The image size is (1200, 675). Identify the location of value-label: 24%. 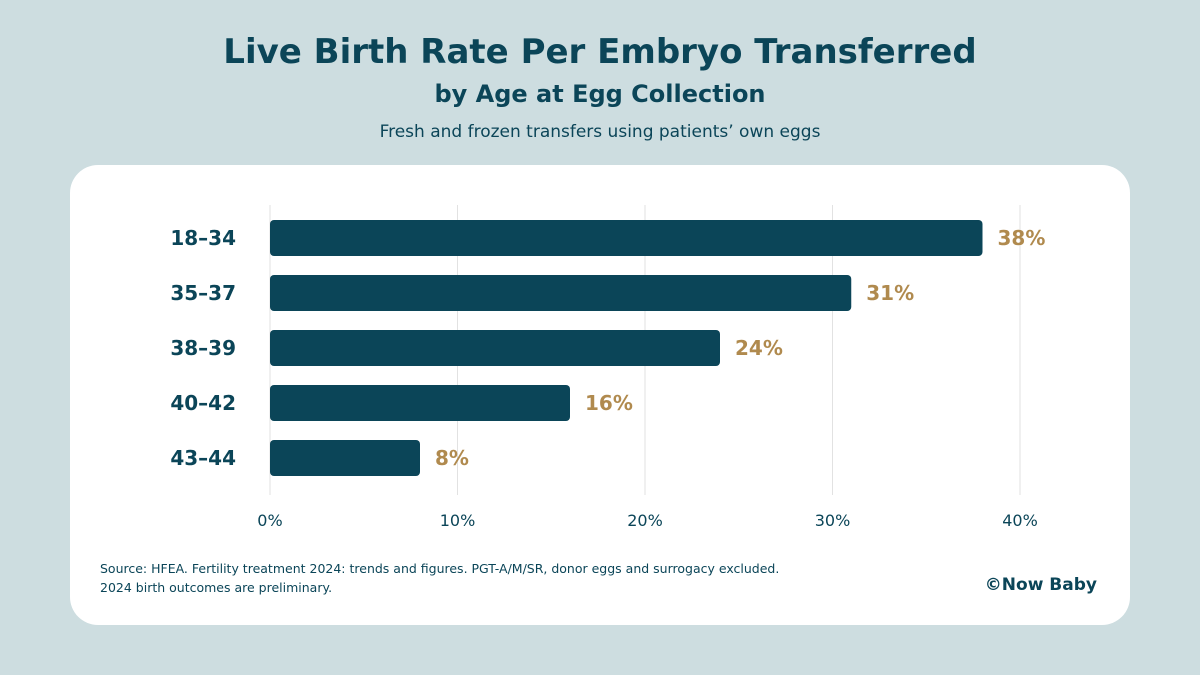
(759, 348).